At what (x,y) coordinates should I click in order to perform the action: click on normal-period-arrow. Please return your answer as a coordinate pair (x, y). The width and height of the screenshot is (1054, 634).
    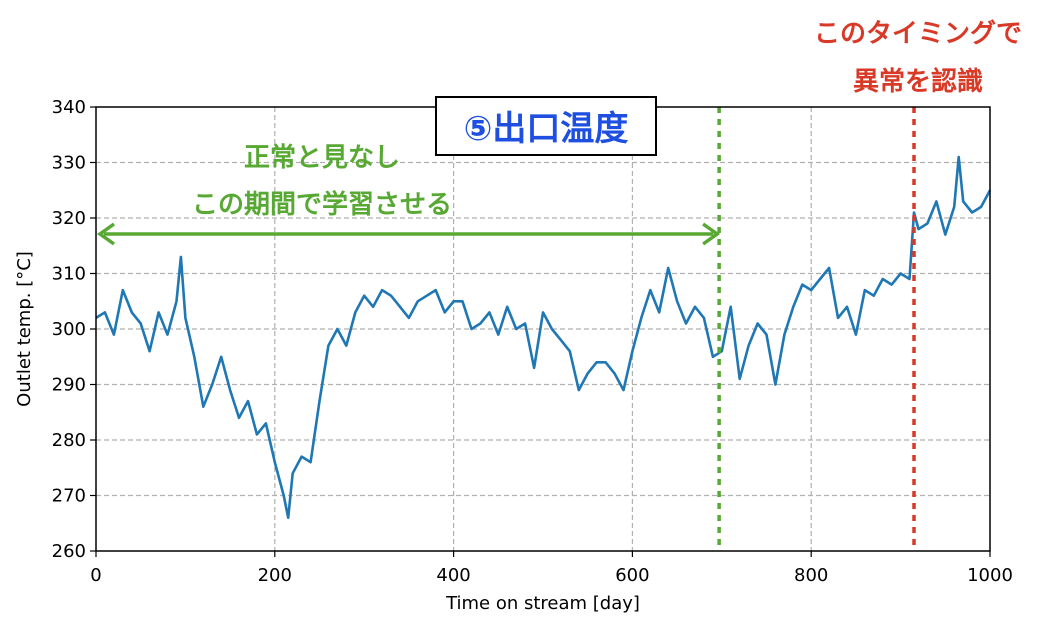
    Looking at the image, I should click on (408, 234).